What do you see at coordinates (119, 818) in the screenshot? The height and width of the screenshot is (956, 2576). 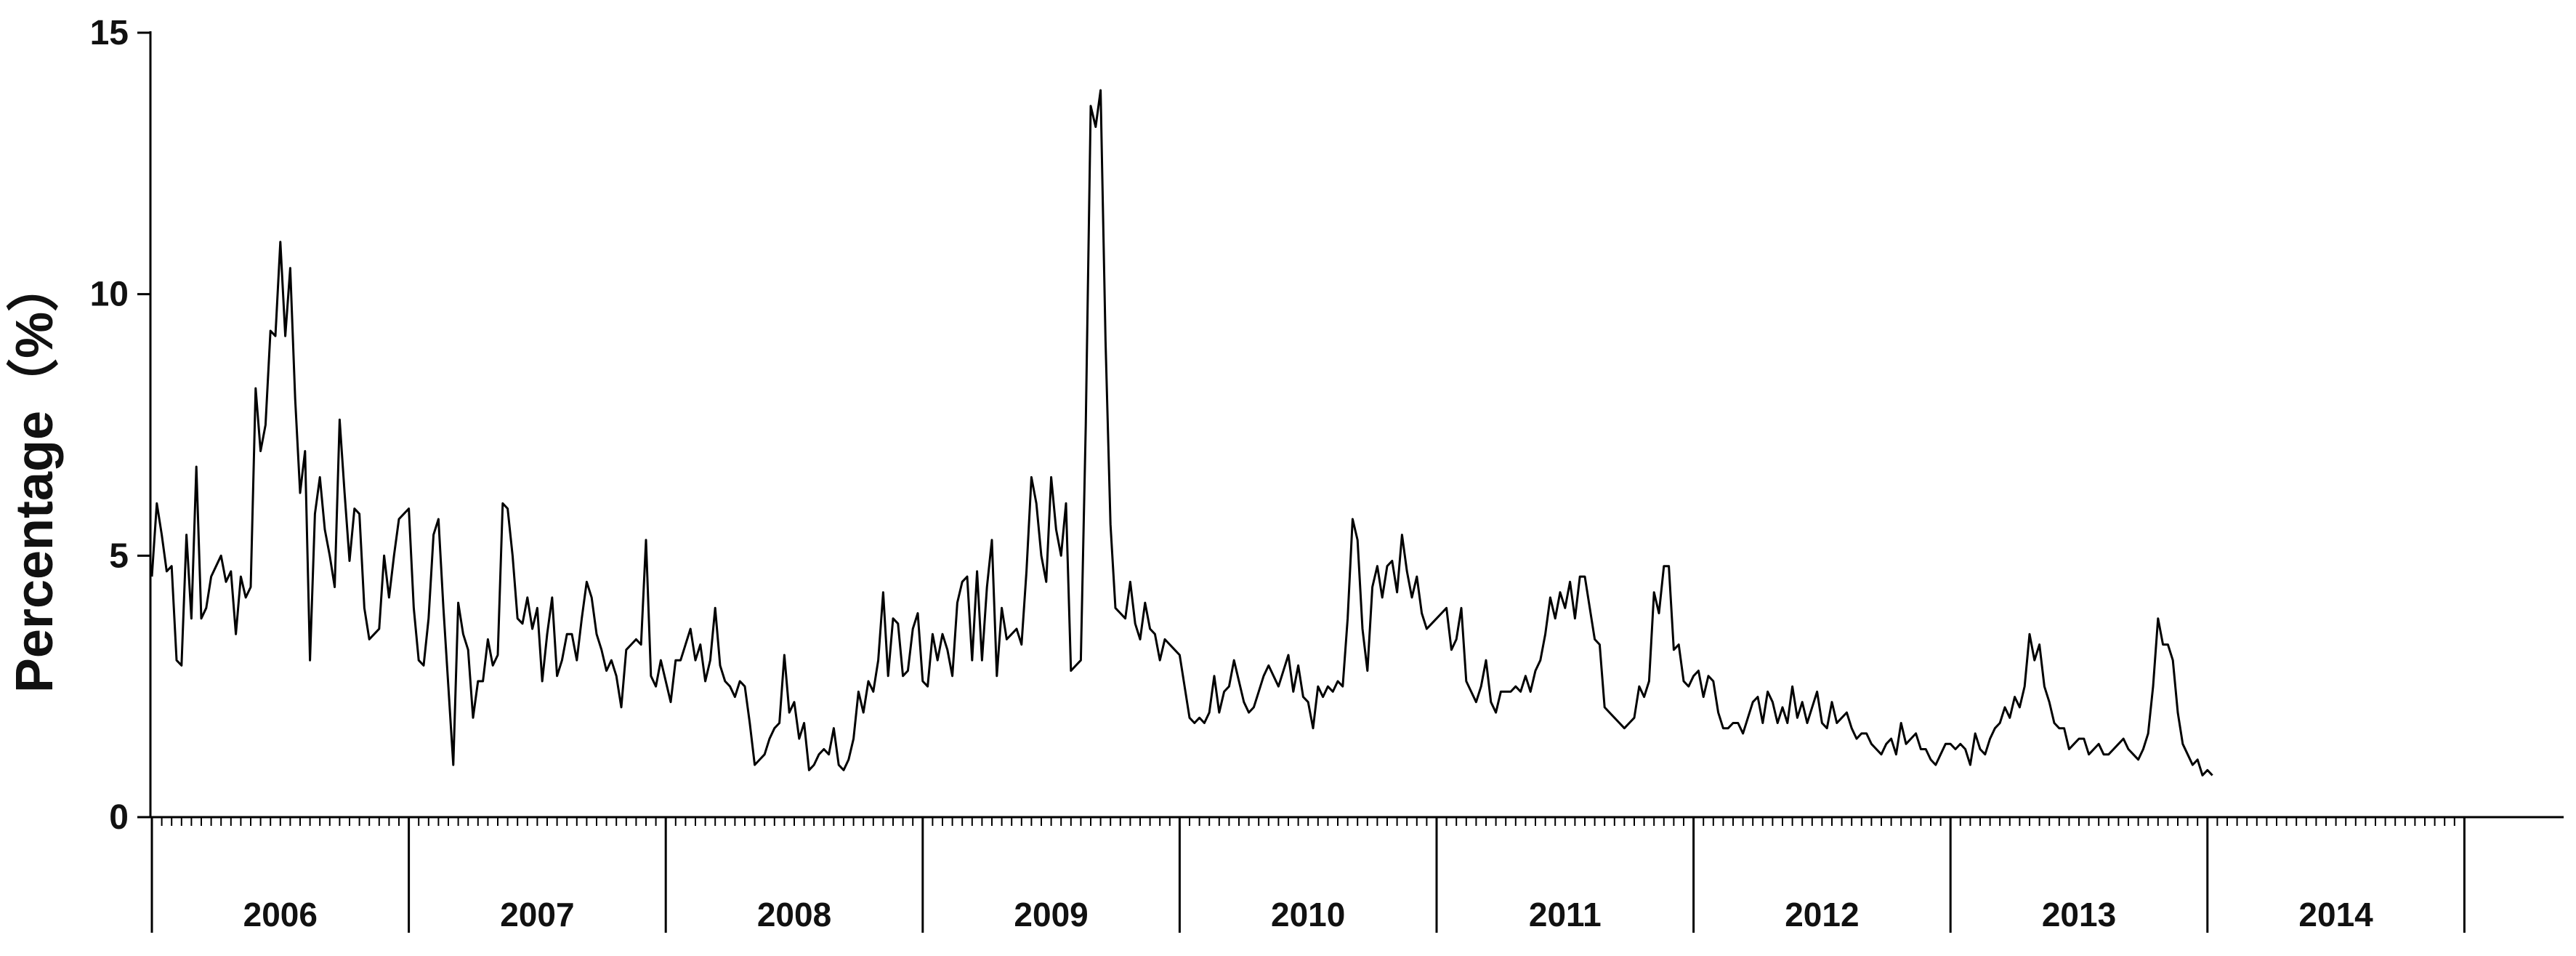 I see `y-tick-label: 0` at bounding box center [119, 818].